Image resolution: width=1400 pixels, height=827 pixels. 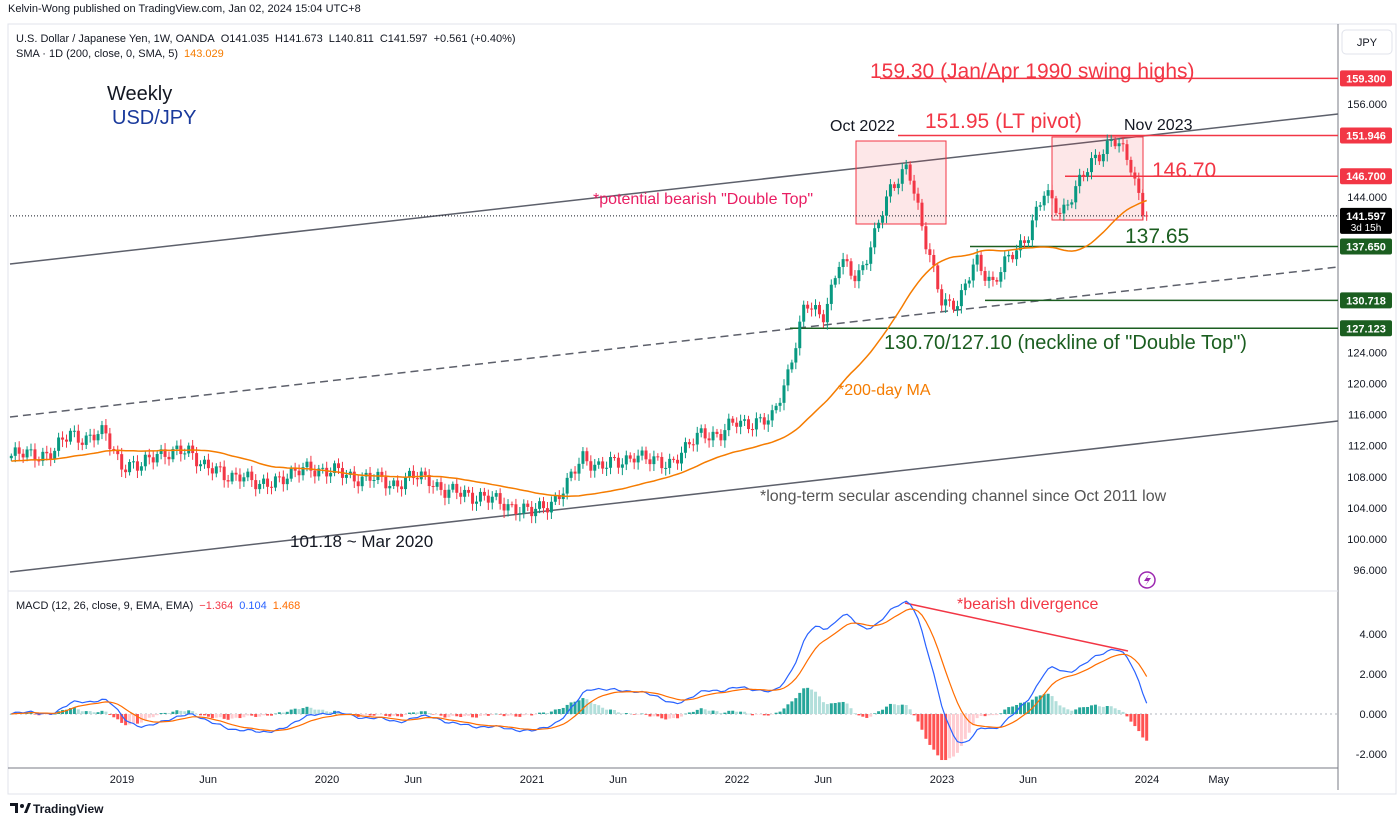 I want to click on tradingview-logo: TradingView, so click(x=57, y=809).